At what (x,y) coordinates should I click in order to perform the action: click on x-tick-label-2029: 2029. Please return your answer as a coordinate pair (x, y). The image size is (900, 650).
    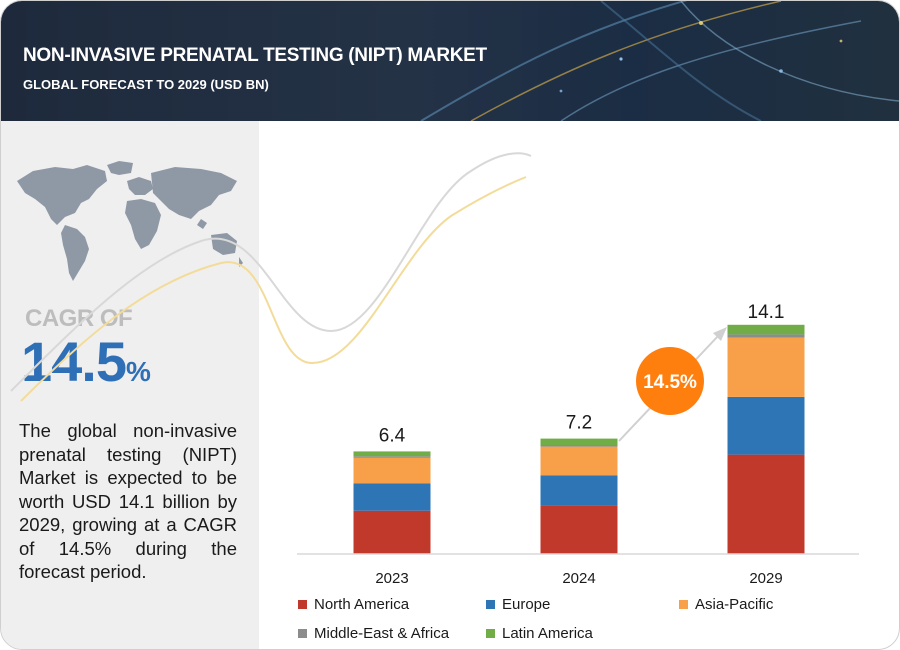
    Looking at the image, I should click on (765, 578).